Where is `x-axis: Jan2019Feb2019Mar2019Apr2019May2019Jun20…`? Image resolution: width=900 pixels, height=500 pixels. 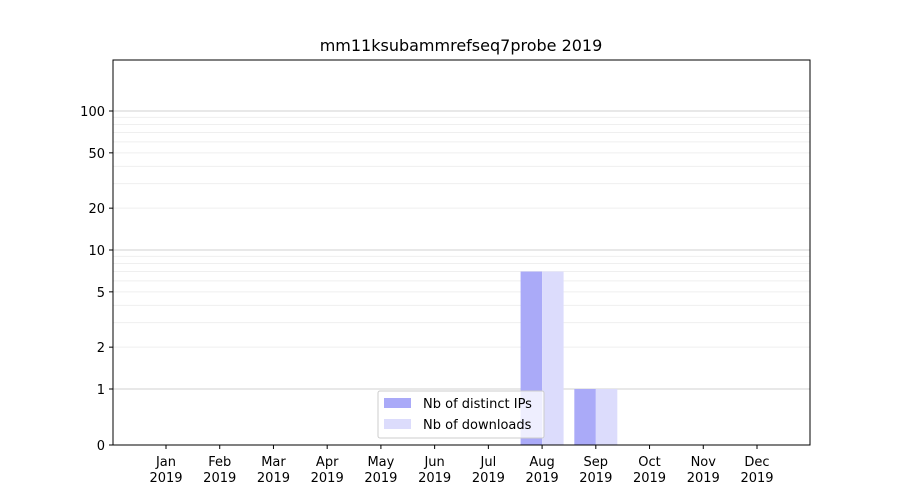 x-axis: Jan2019Feb2019Mar2019Apr2019May2019Jun20… is located at coordinates (461, 465).